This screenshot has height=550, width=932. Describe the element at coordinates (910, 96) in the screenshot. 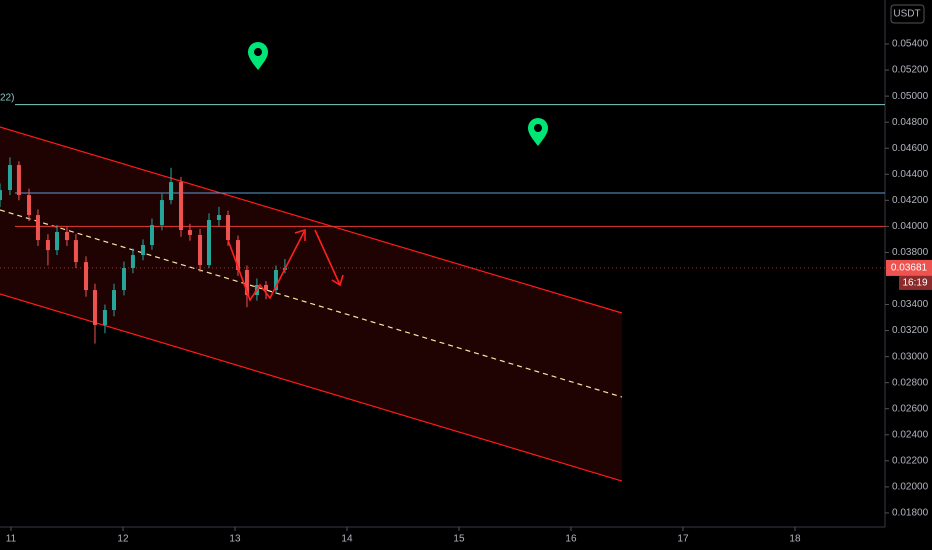

I see `y-tick-label: 0.05000` at that location.